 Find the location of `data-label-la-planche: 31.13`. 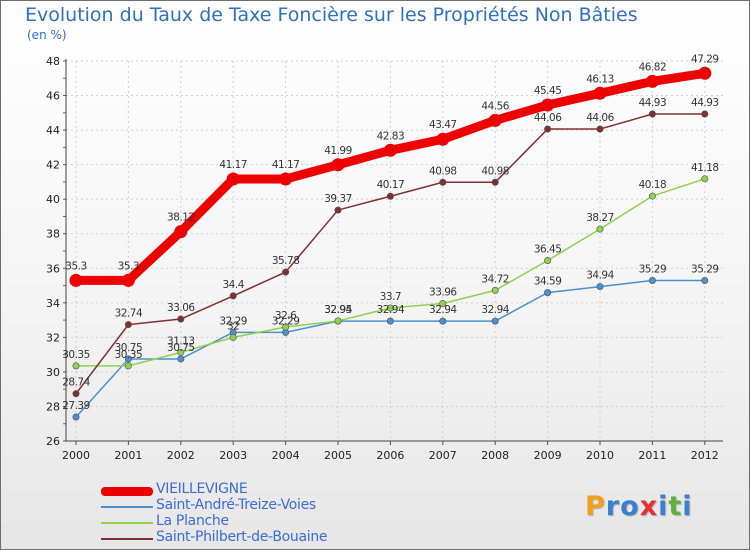

data-label-la-planche: 31.13 is located at coordinates (181, 341).